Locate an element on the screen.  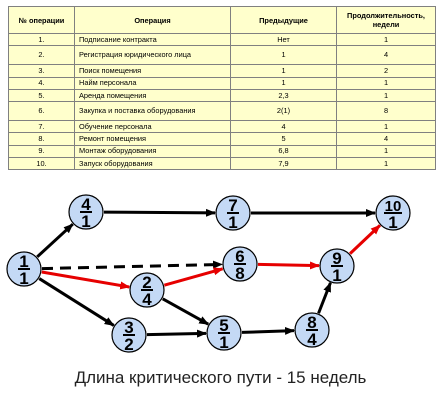
edge-n6-n9-critical is located at coordinates (289, 265).